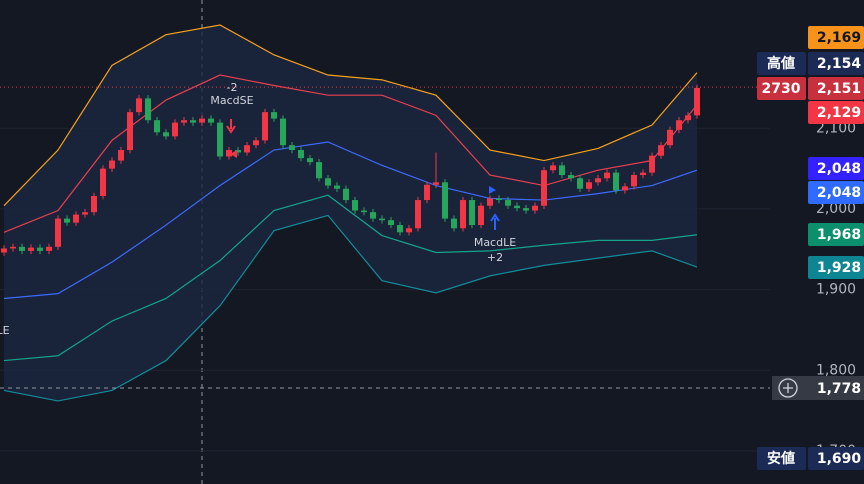  Describe the element at coordinates (839, 113) in the screenshot. I see `price-tag-label: 2,129` at that location.